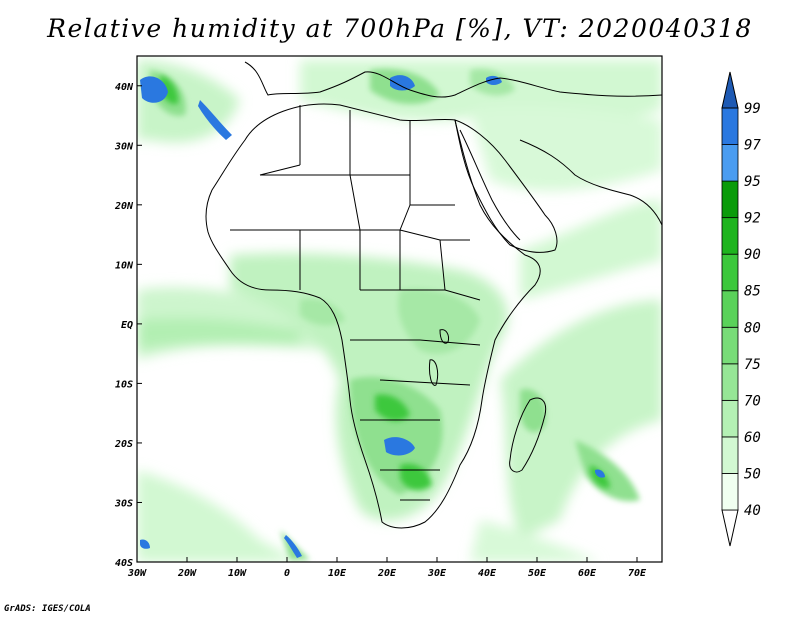 Image resolution: width=800 pixels, height=618 pixels. What do you see at coordinates (752, 401) in the screenshot?
I see `colorbar-label: 70` at bounding box center [752, 401].